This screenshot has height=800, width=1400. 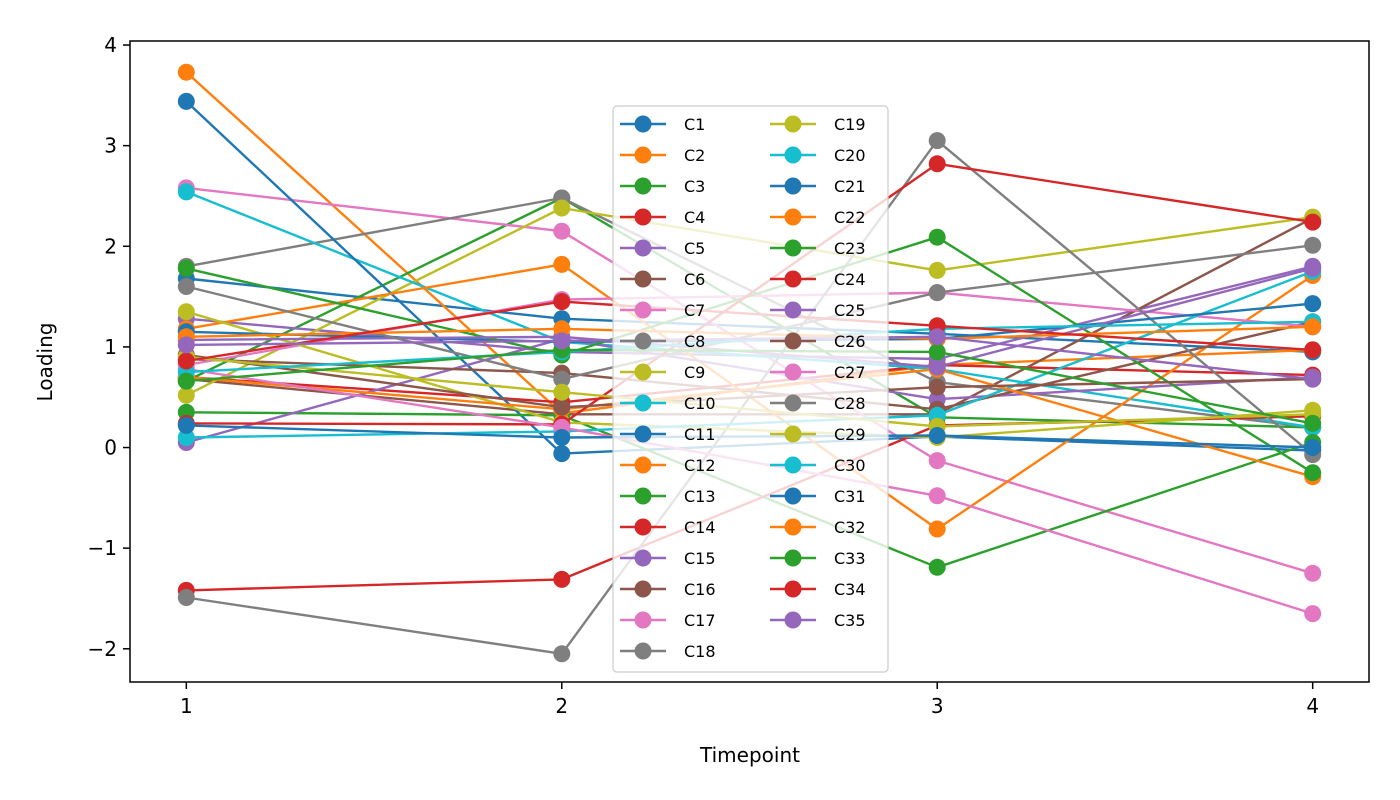 I want to click on legend-label: C15, so click(x=700, y=558).